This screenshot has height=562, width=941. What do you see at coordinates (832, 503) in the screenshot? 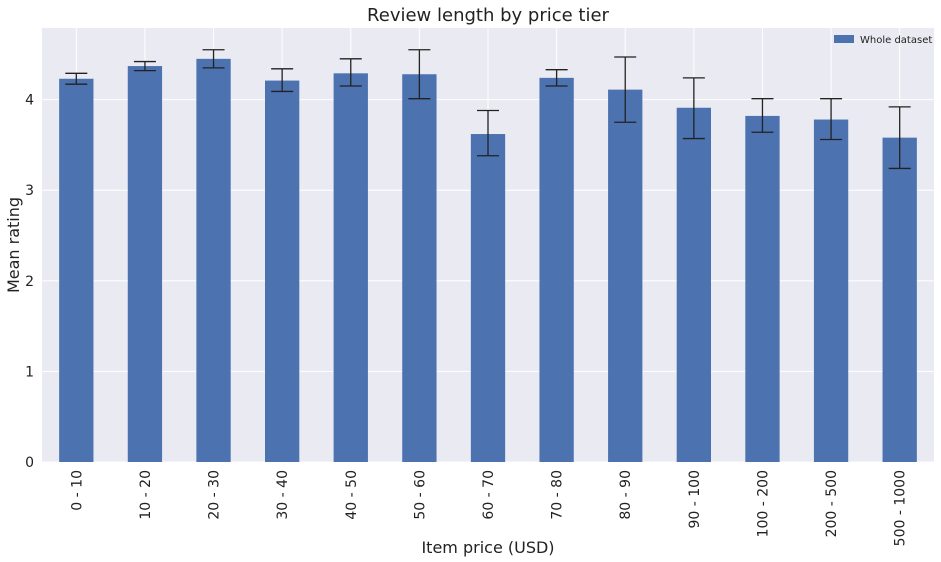
I see `x-tick-label: 200 - 500` at bounding box center [832, 503].